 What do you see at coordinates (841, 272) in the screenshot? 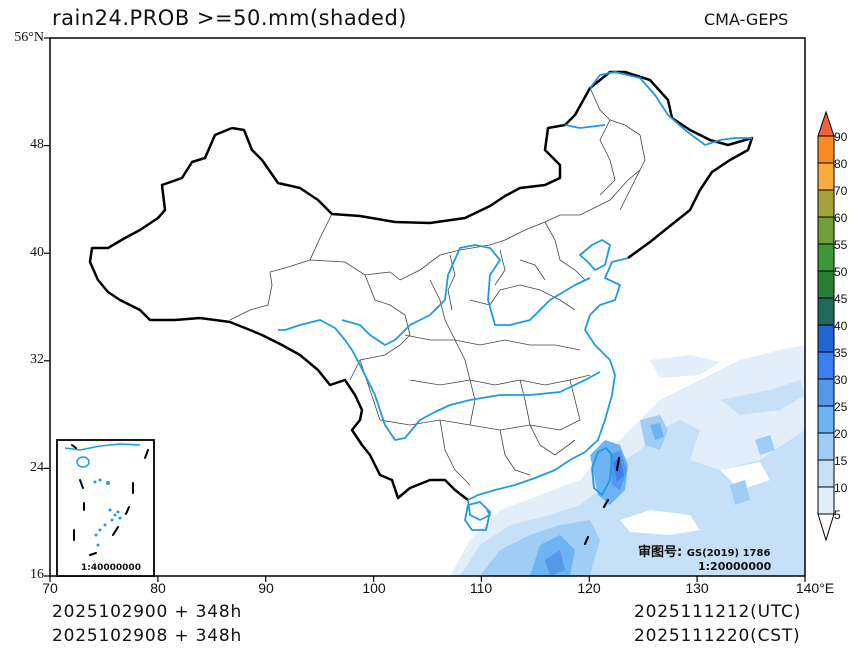
I see `colorbar-label: 50` at bounding box center [841, 272].